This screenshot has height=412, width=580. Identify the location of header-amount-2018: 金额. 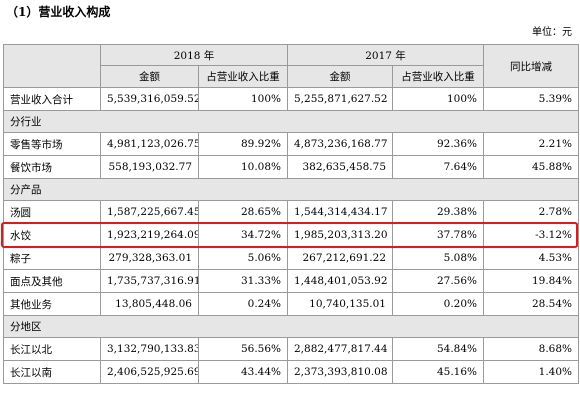
(149, 76).